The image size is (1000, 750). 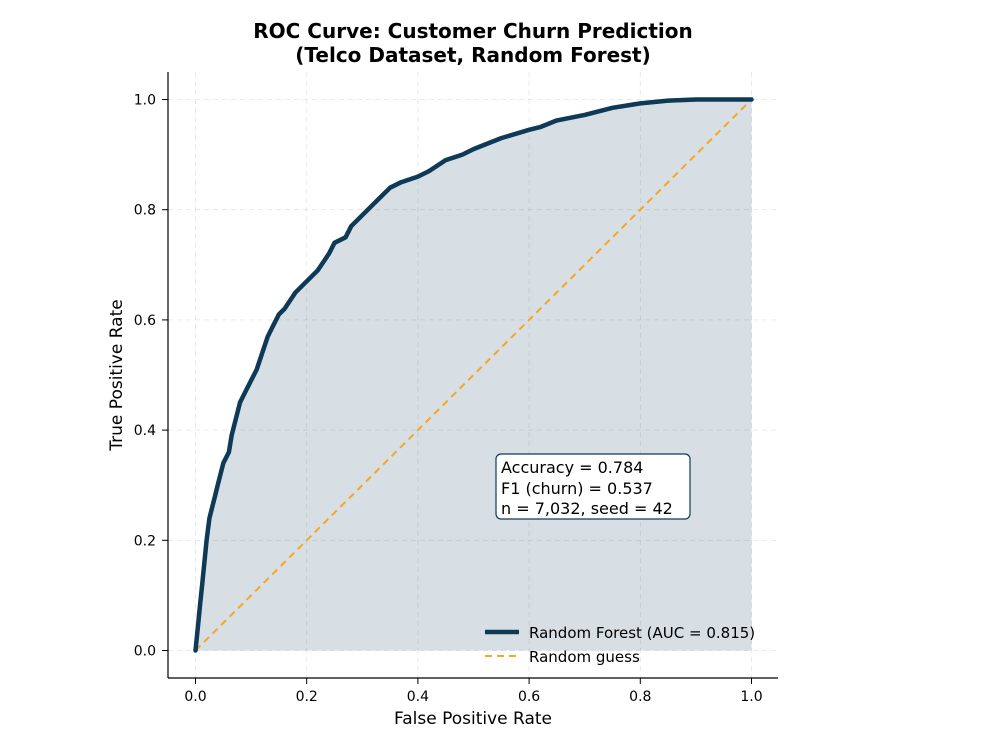 I want to click on y-tick-label-3: 0.6, so click(x=145, y=321).